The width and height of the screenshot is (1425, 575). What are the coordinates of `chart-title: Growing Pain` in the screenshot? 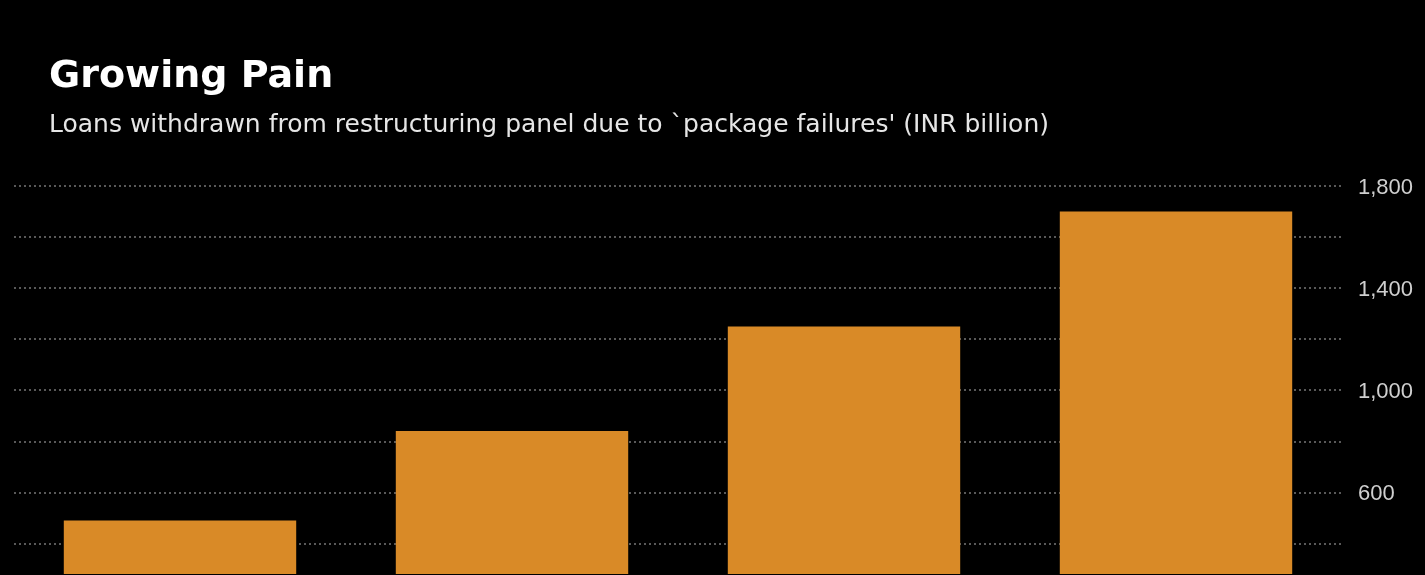 It's located at (191, 74).